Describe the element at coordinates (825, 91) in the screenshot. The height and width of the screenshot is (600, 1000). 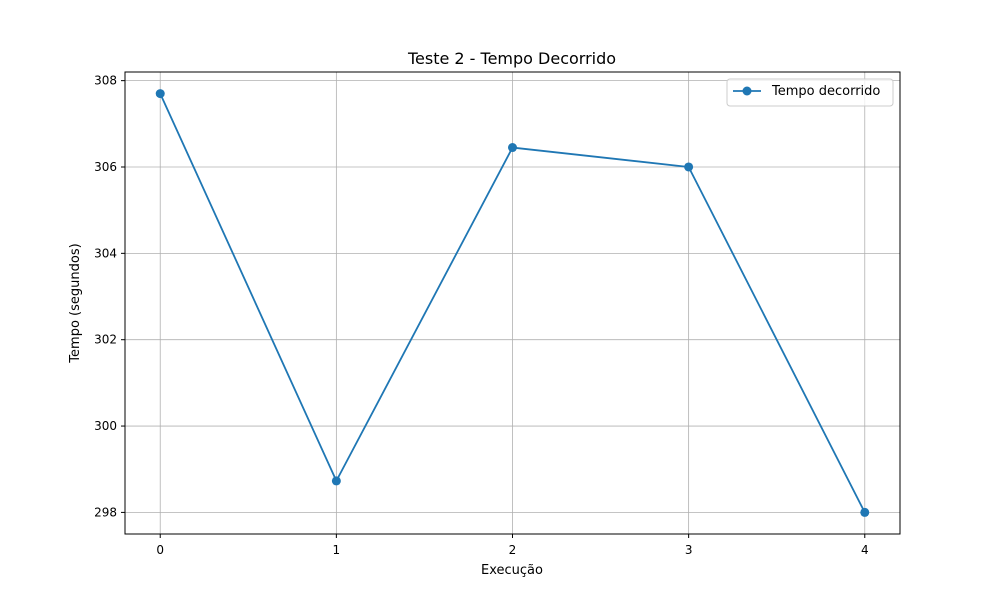
I see `legend-entry-label: Tempo decorrido` at that location.